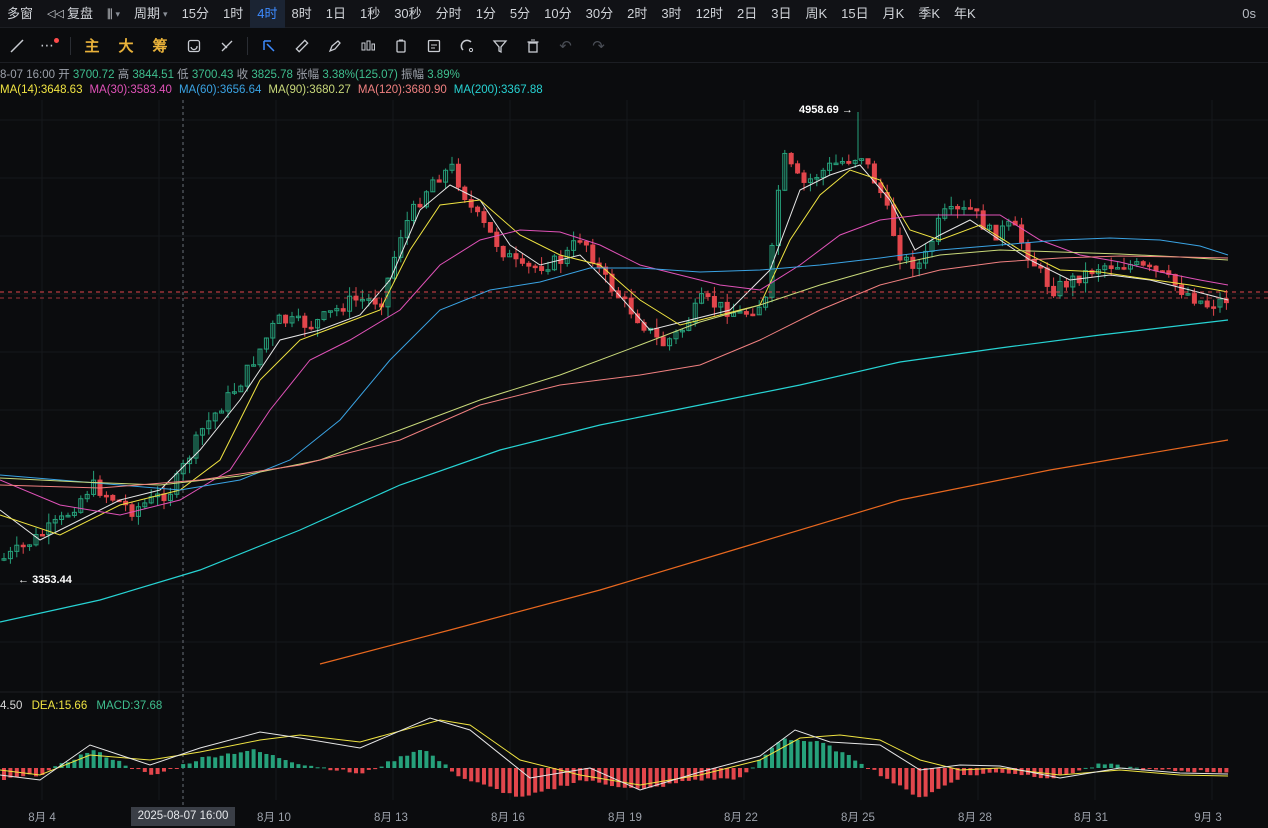  I want to click on brush-tool, so click(226, 46).